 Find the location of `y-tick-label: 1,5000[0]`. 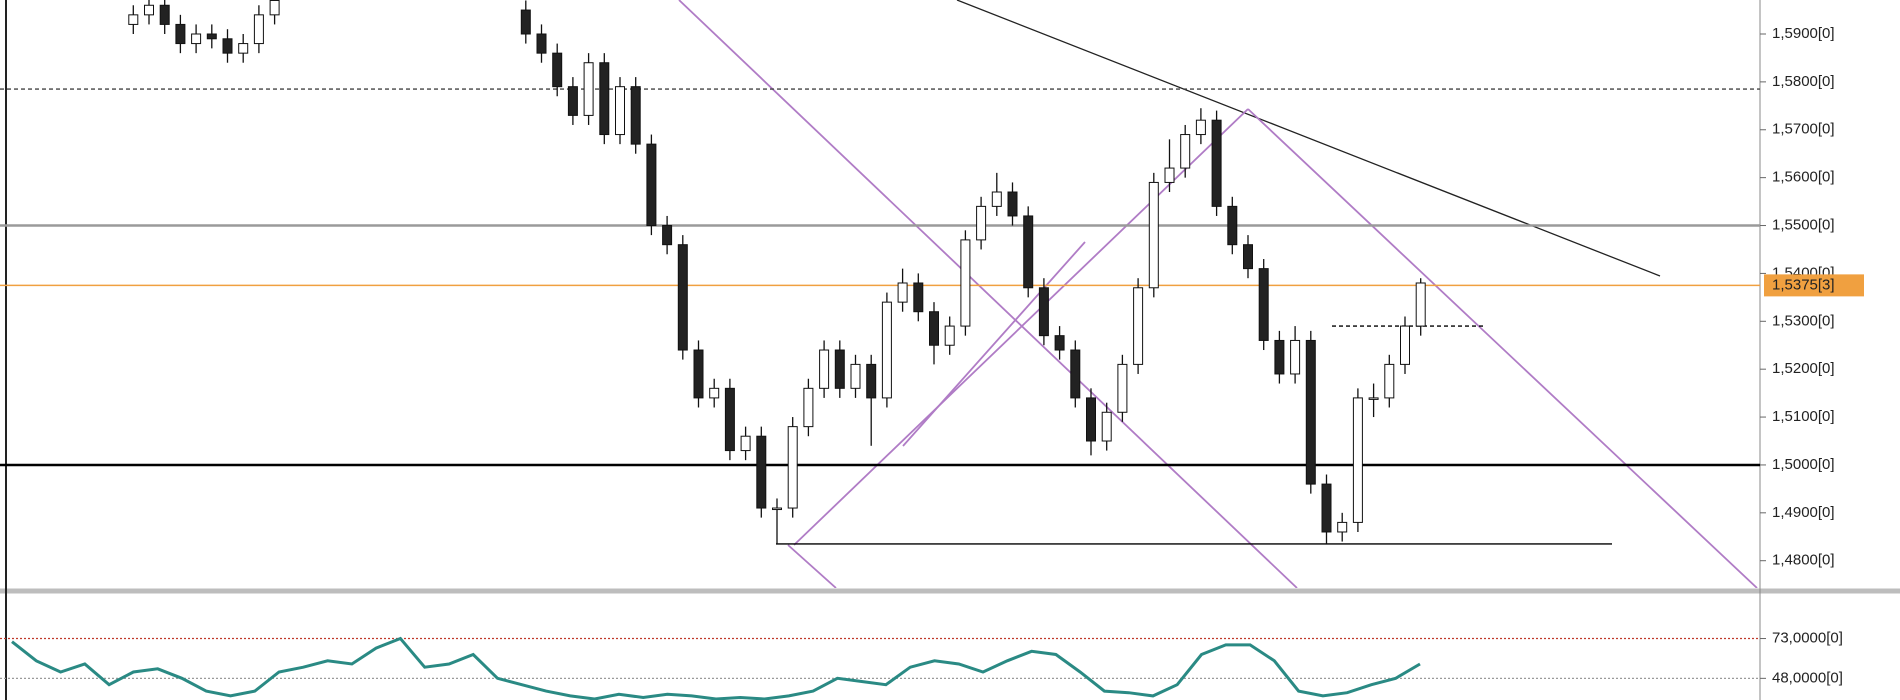

y-tick-label: 1,5000[0] is located at coordinates (1803, 464).